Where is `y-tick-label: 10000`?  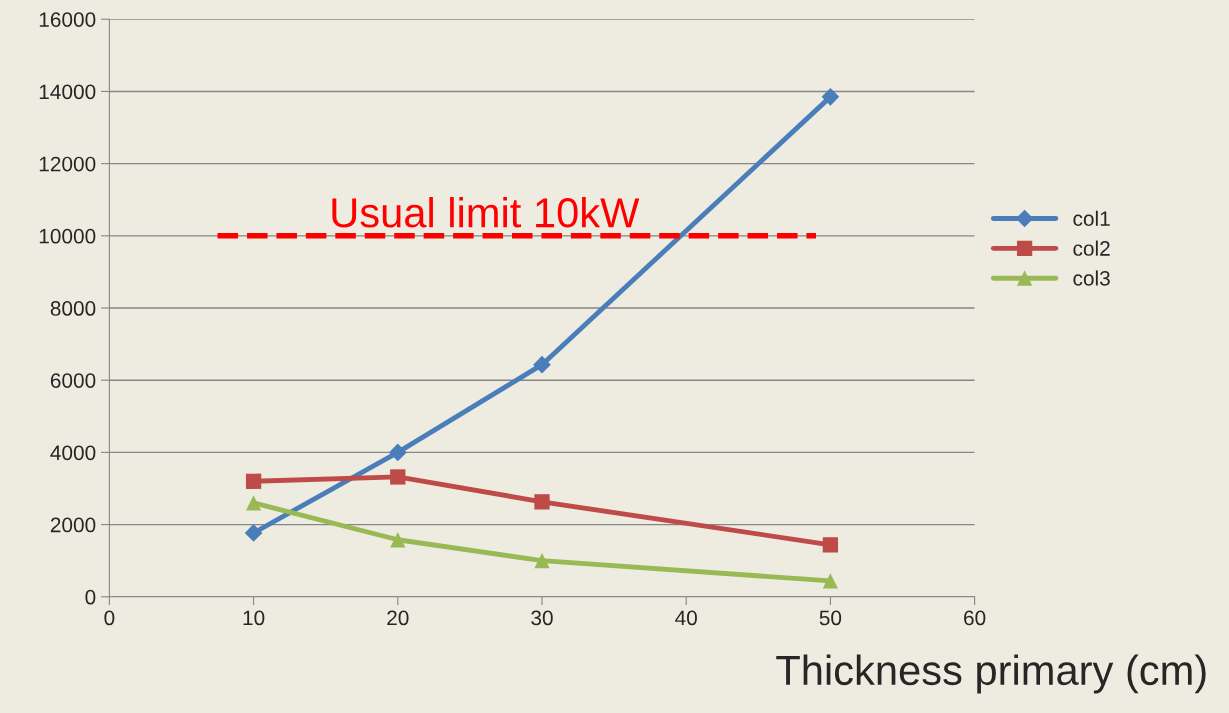
y-tick-label: 10000 is located at coordinates (67, 236).